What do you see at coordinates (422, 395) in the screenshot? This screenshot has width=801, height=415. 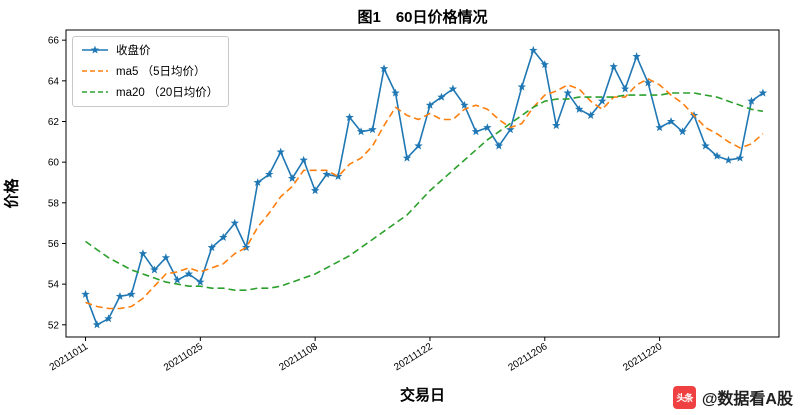 I see `x-axis-label: 交易日` at bounding box center [422, 395].